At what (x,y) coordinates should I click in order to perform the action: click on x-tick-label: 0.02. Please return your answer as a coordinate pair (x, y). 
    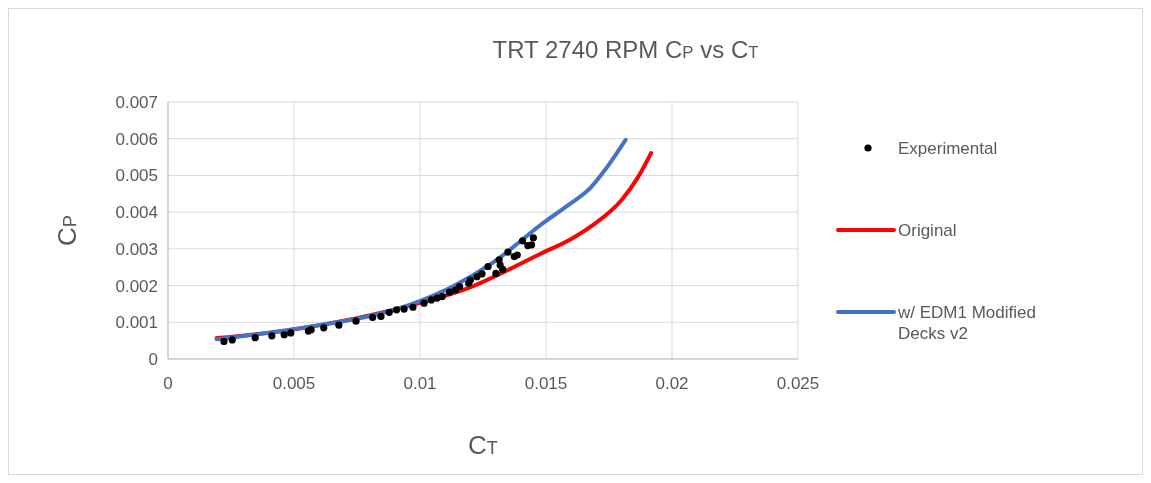
    Looking at the image, I should click on (672, 383).